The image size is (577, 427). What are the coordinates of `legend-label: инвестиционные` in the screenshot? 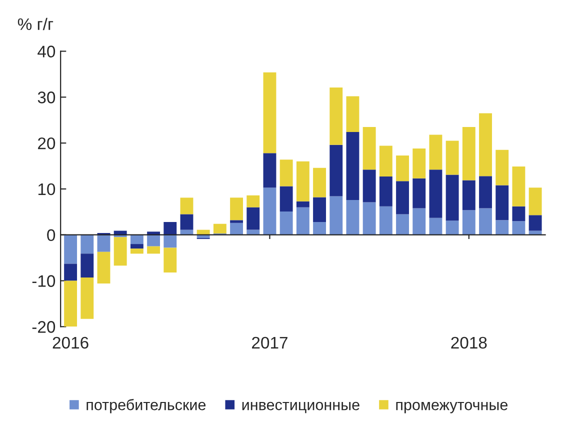 It's located at (301, 408).